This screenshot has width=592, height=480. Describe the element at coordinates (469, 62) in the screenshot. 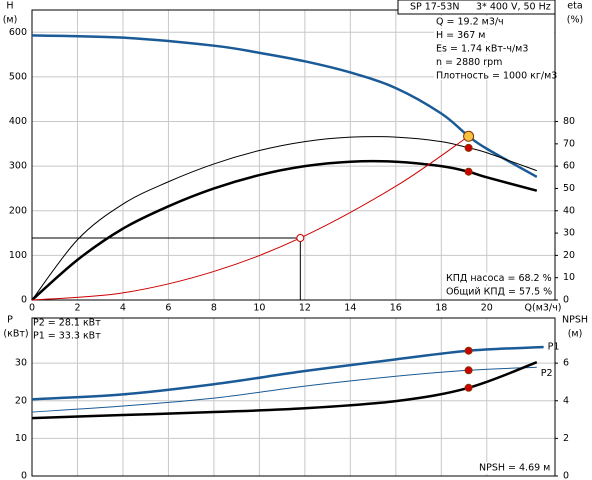

I see `info-text: n = 2880 rpm` at that location.